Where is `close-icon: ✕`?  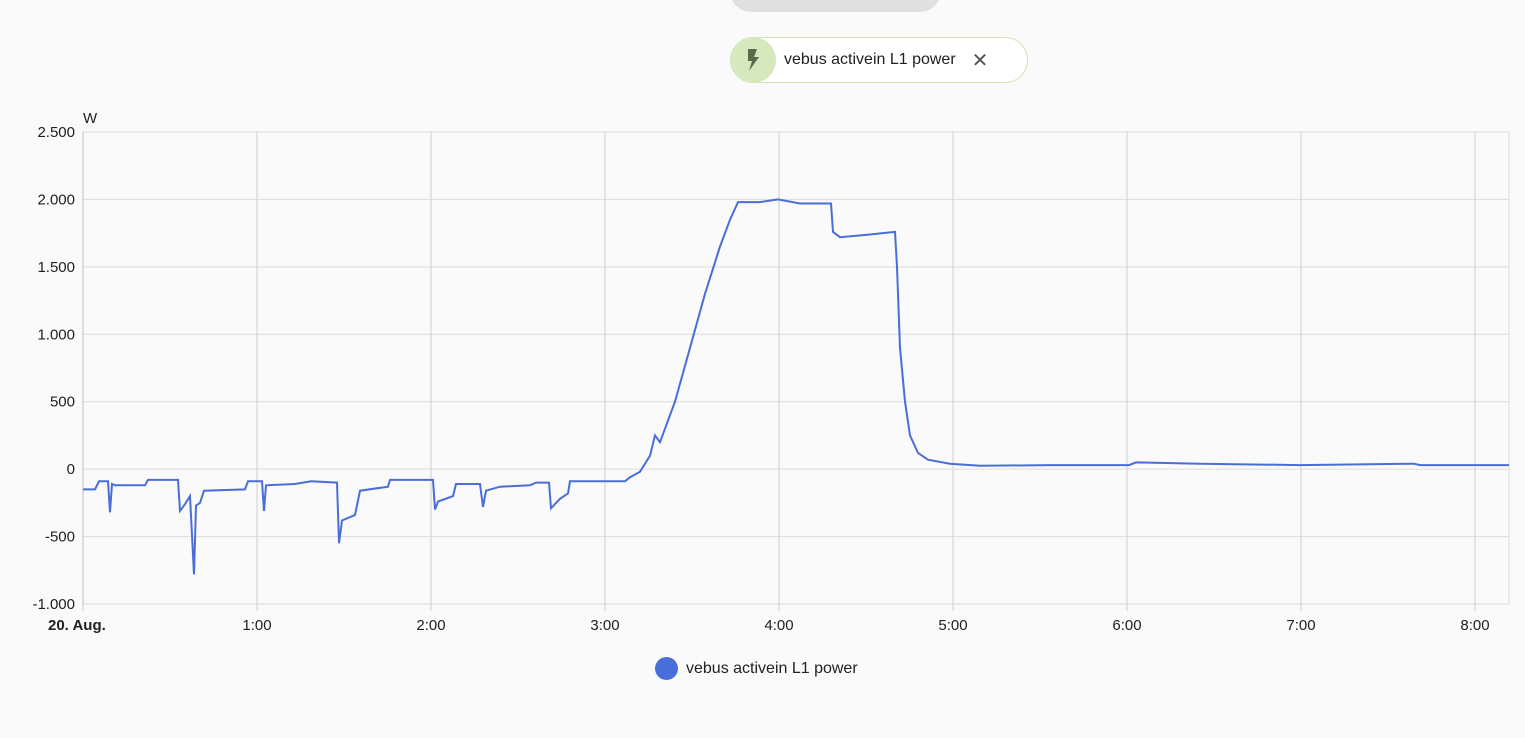 close-icon: ✕ is located at coordinates (980, 60).